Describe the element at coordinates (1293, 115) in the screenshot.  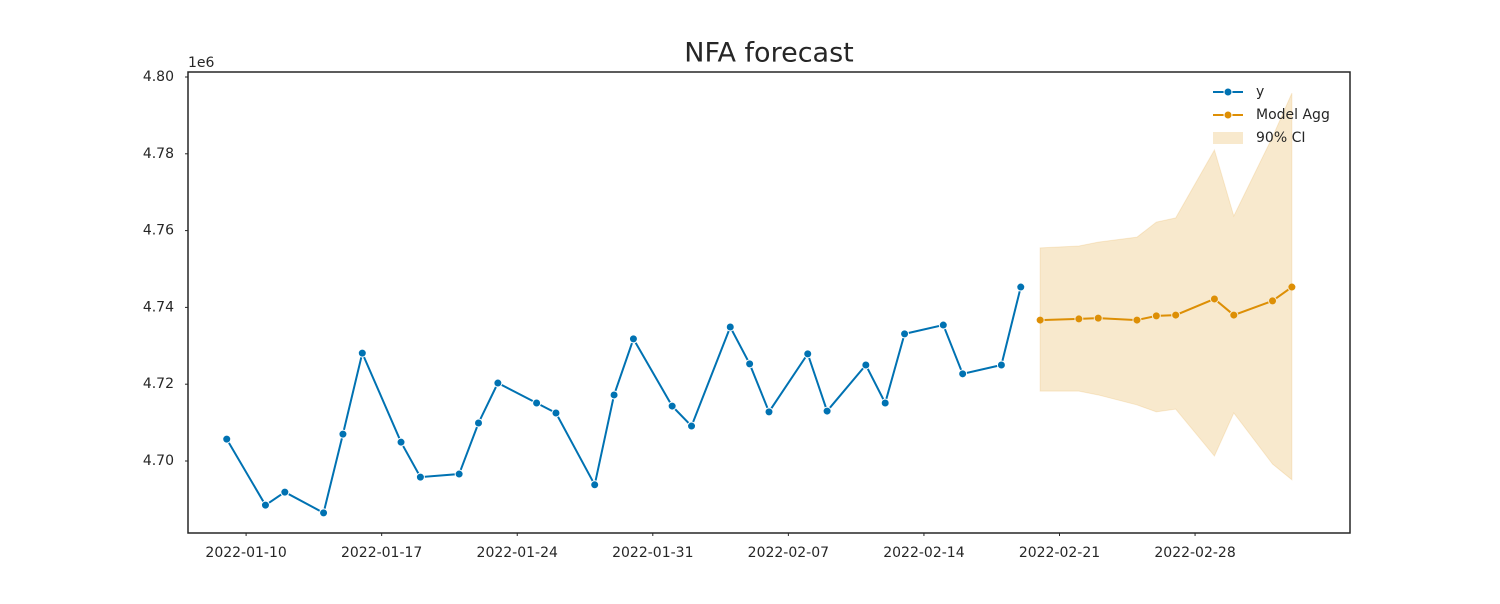
I see `legend-label: Model Agg` at that location.